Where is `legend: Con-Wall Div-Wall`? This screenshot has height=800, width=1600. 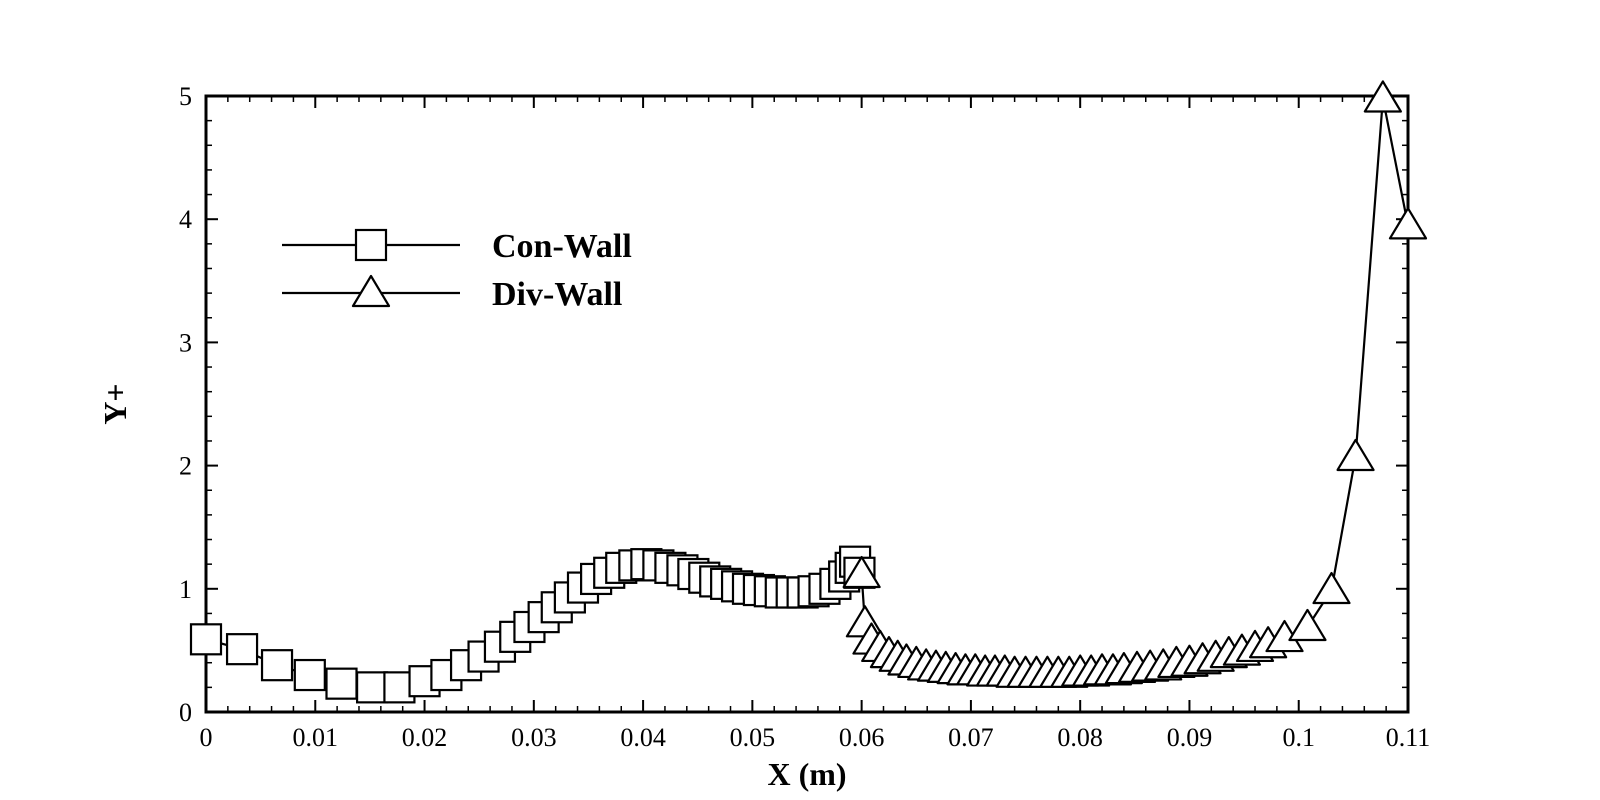
legend: Con-Wall Div-Wall is located at coordinates (457, 270).